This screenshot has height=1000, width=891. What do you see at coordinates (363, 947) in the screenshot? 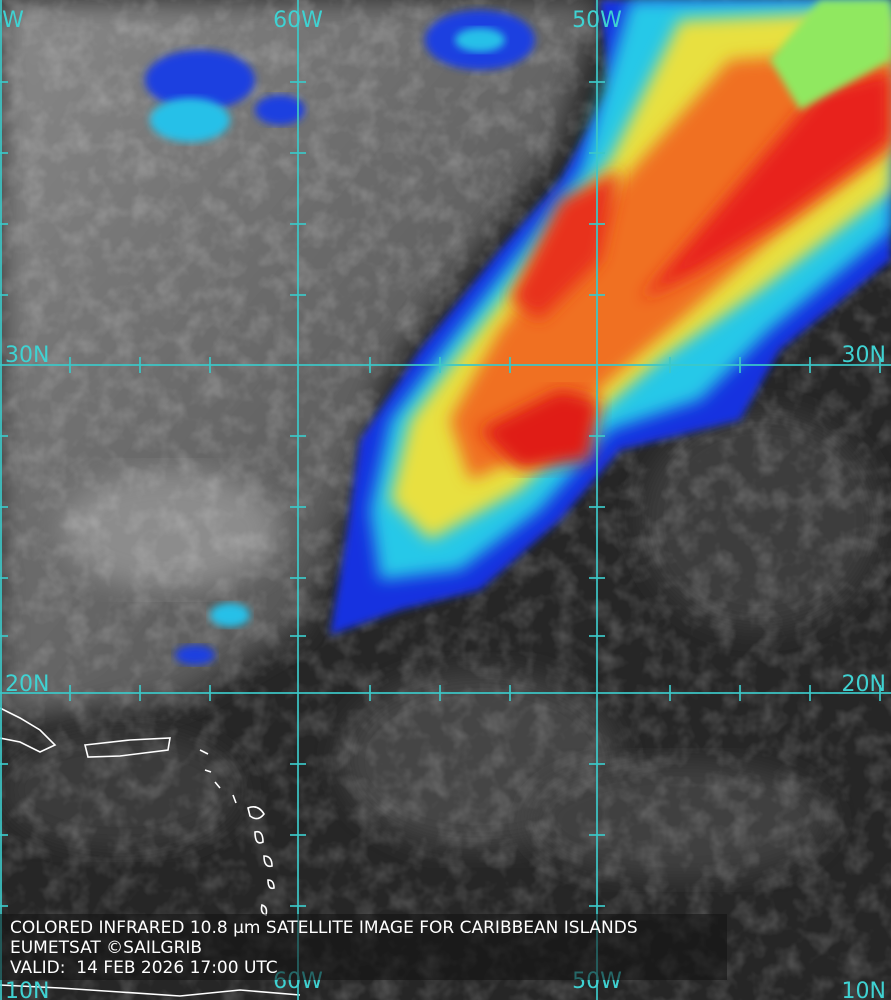
I see `caption-box` at bounding box center [363, 947].